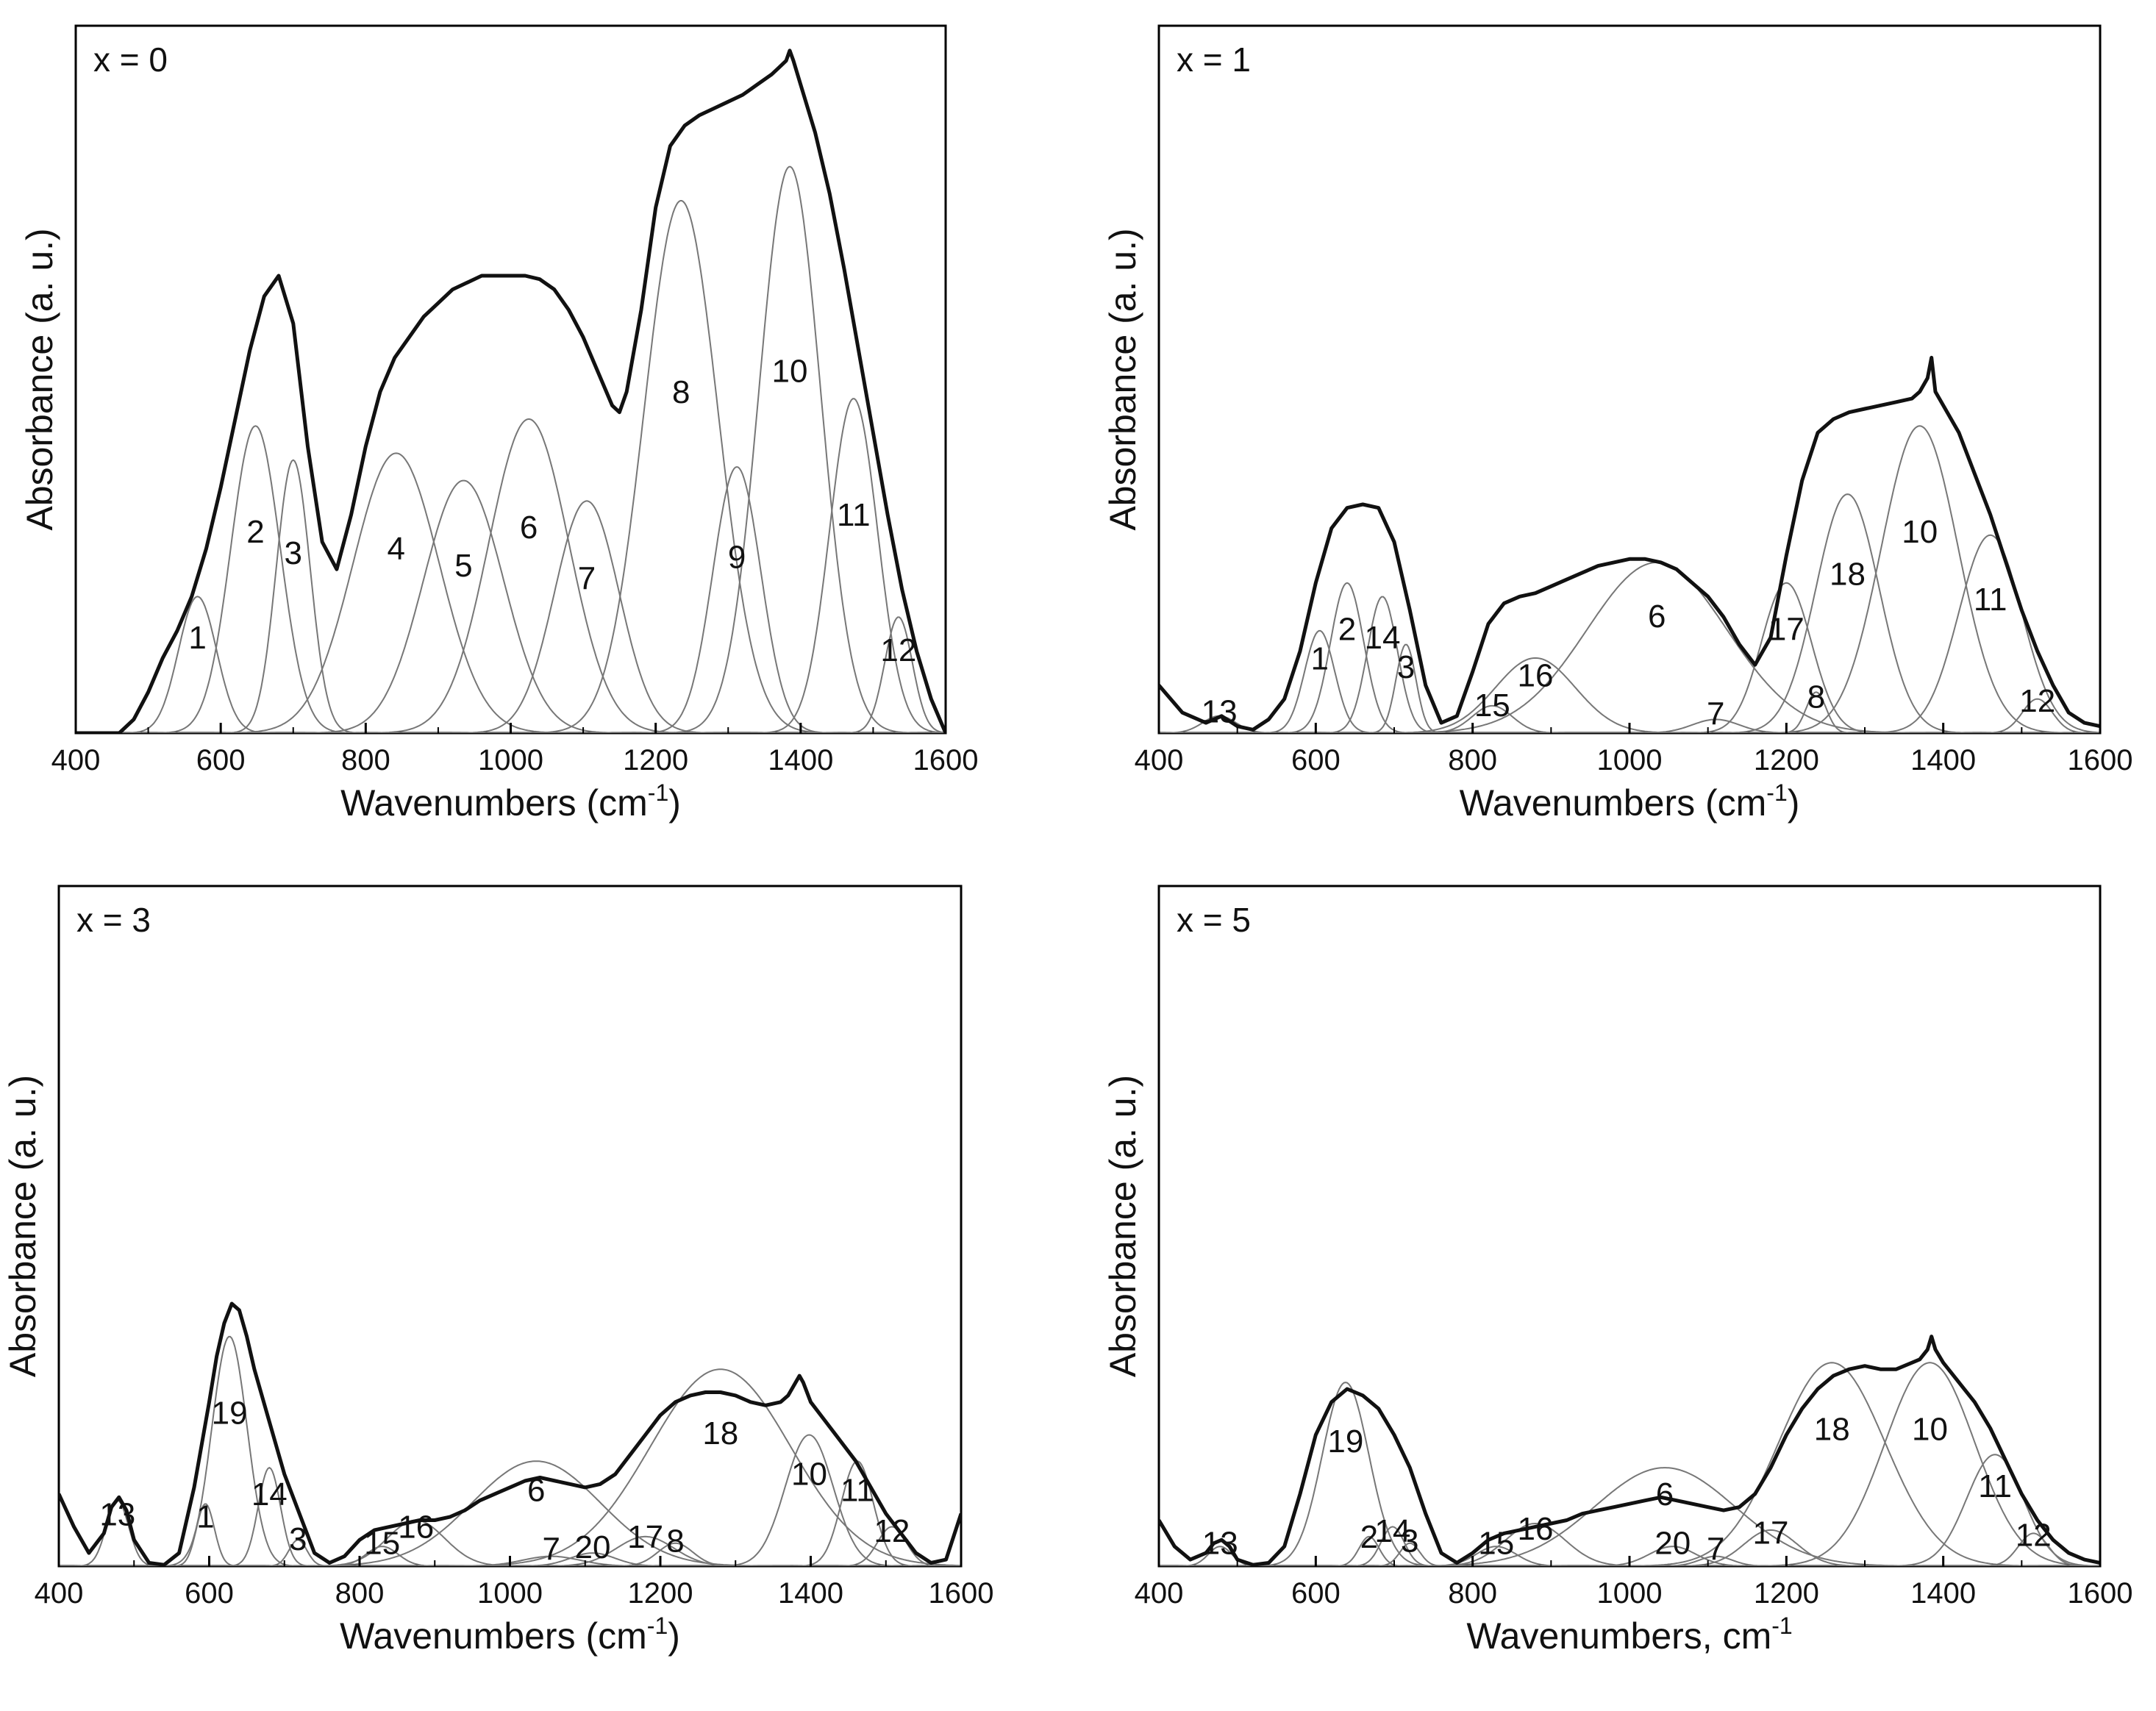  Describe the element at coordinates (1392, 1531) in the screenshot. I see `peak-label-14: 14` at that location.